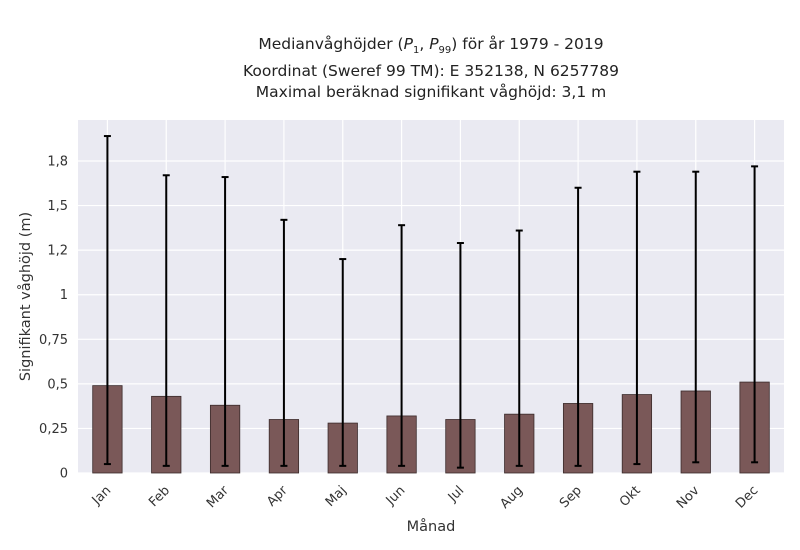 This screenshot has width=800, height=550. I want to click on y-tick-labels: 0 0,25 0,5 0,75 1 1,2 1,5 1,8, so click(53, 318).